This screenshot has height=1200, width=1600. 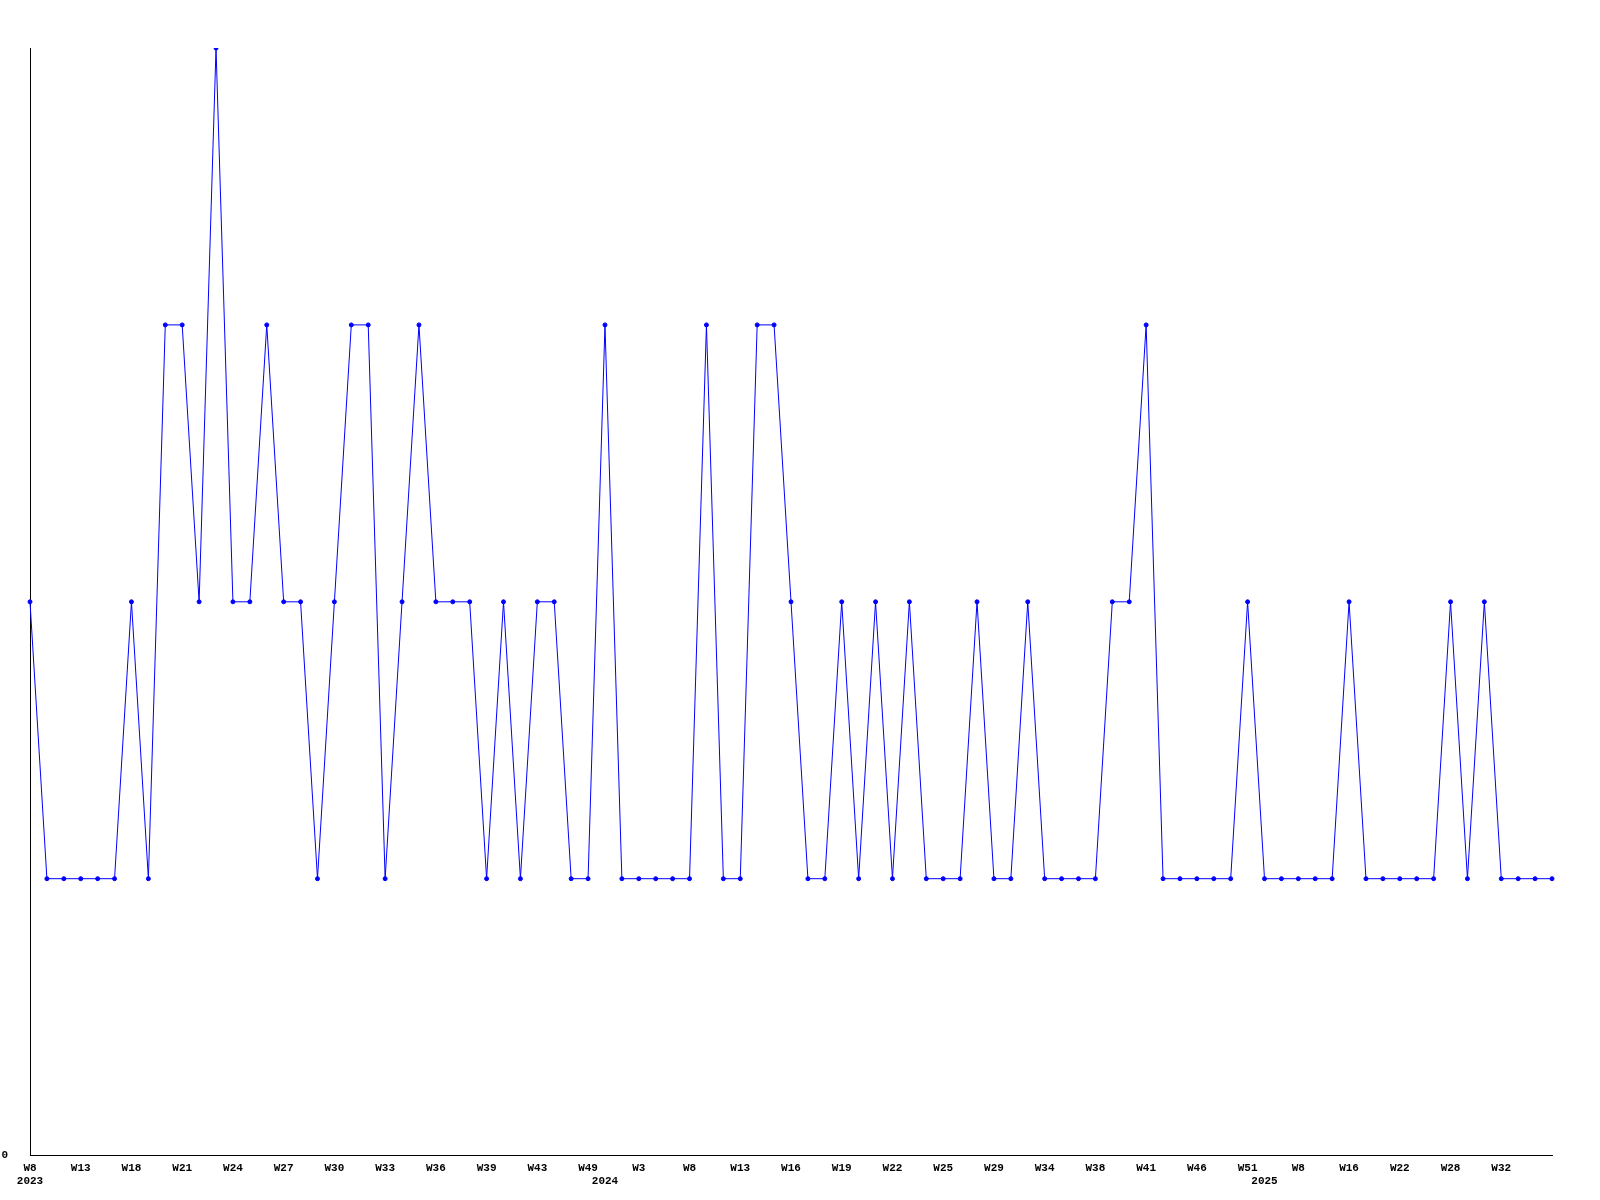 I want to click on x-tick-label: 2025, so click(x=1265, y=1181).